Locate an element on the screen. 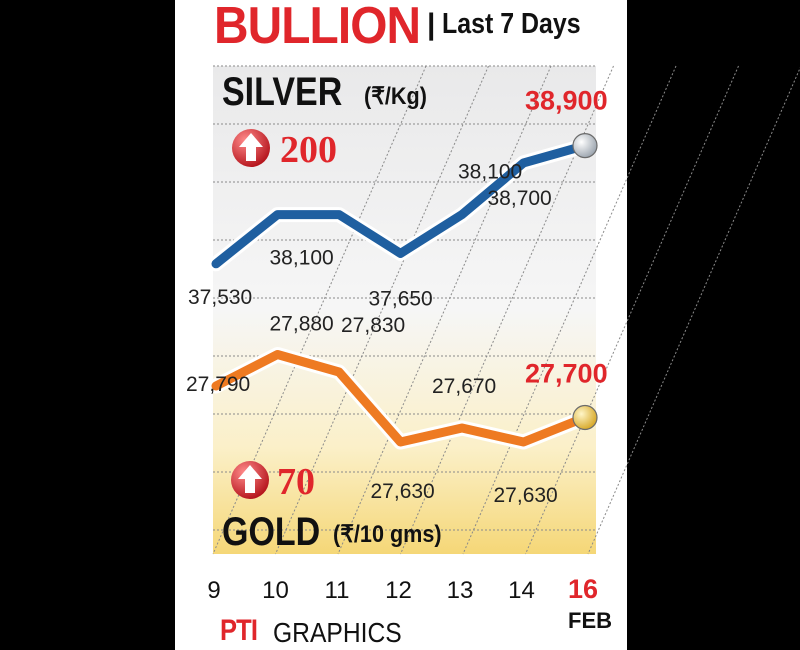 The width and height of the screenshot is (800, 650). silver-value-label: 37,530 is located at coordinates (220, 297).